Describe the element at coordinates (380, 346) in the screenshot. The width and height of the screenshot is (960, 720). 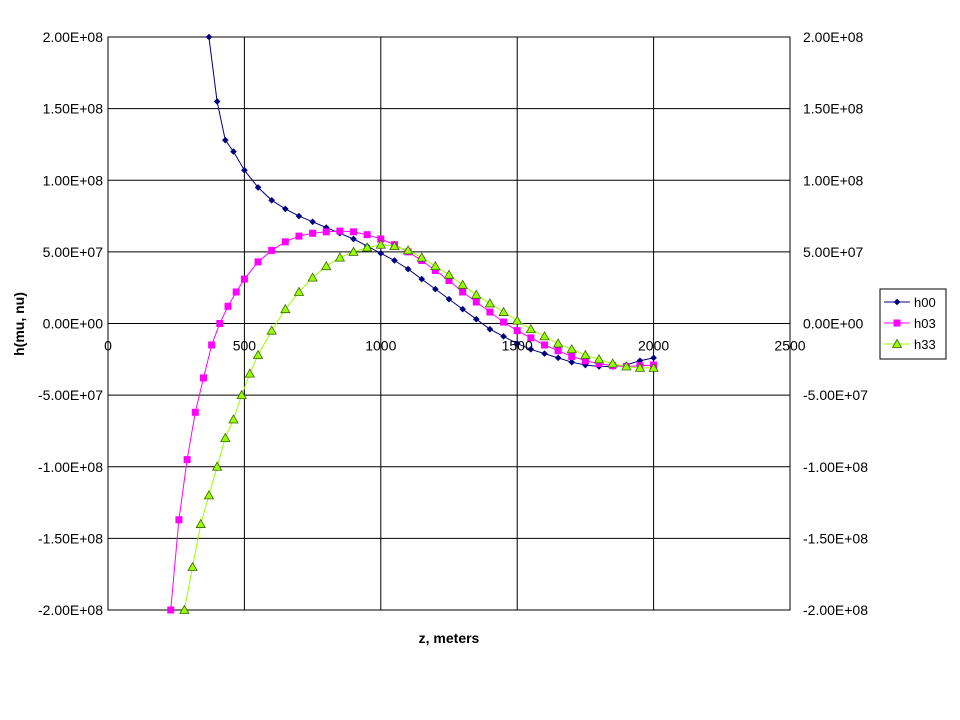
I see `x-tick-label: 1000` at that location.